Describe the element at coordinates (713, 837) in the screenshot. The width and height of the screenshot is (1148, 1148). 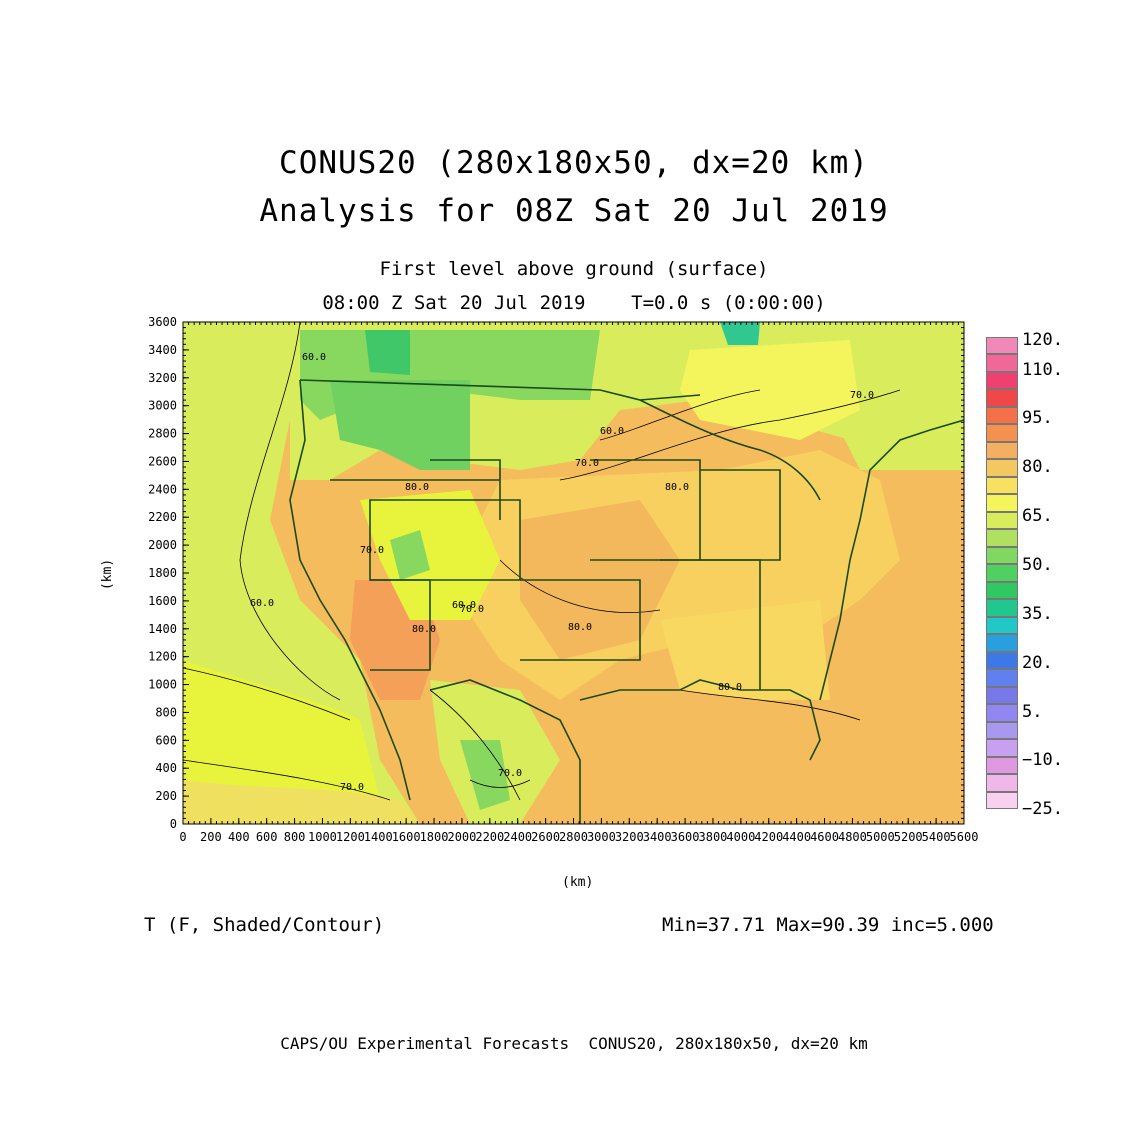
I see `x-tick-label: 3800` at that location.